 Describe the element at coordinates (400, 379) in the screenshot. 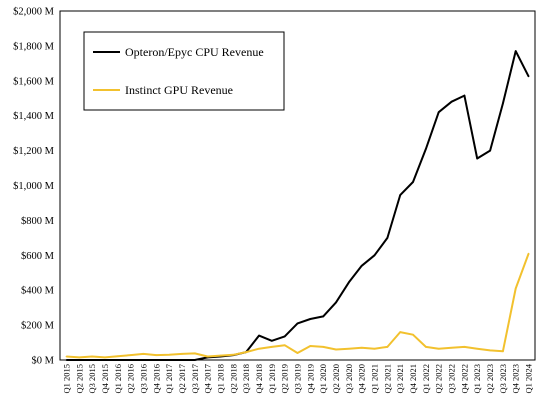

I see `x-tick-label: Q3 2021` at that location.